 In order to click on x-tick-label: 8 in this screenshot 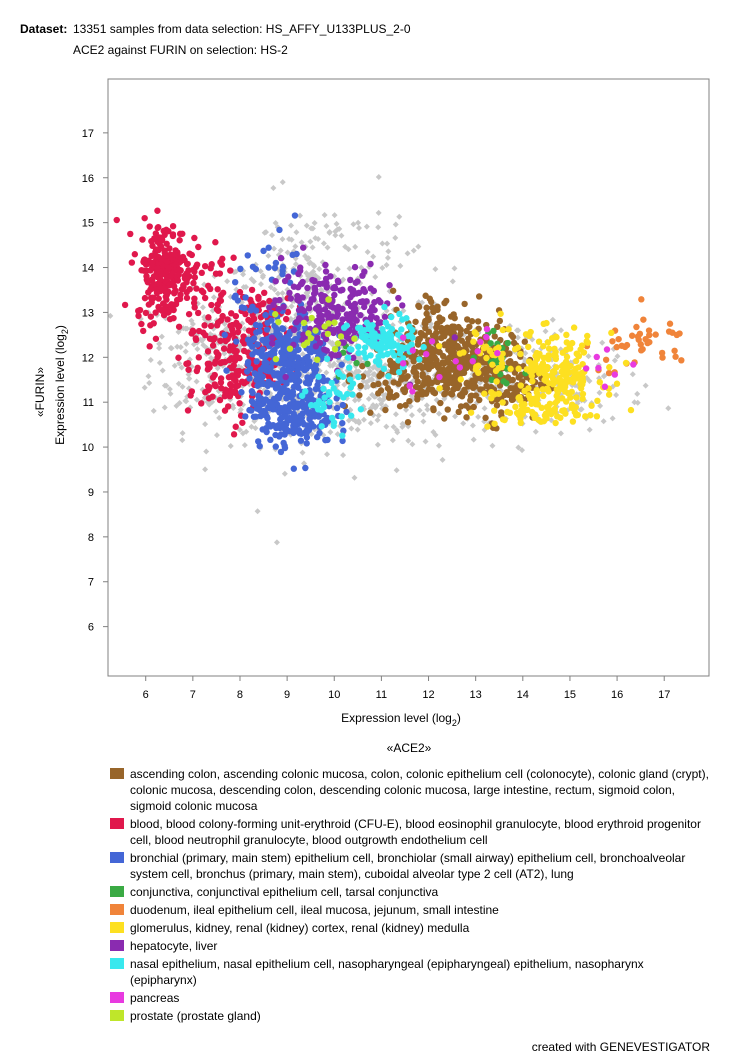, I will do `click(240, 695)`.